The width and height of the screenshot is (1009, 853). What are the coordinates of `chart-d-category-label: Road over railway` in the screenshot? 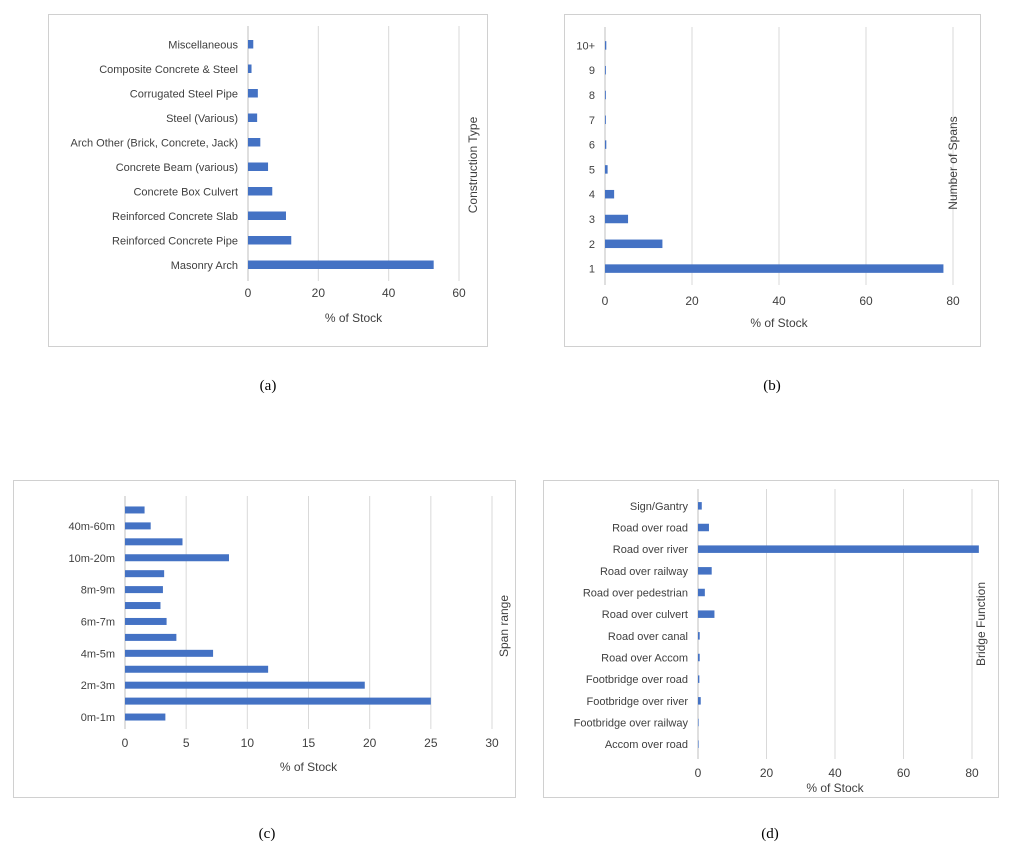 It's located at (644, 572).